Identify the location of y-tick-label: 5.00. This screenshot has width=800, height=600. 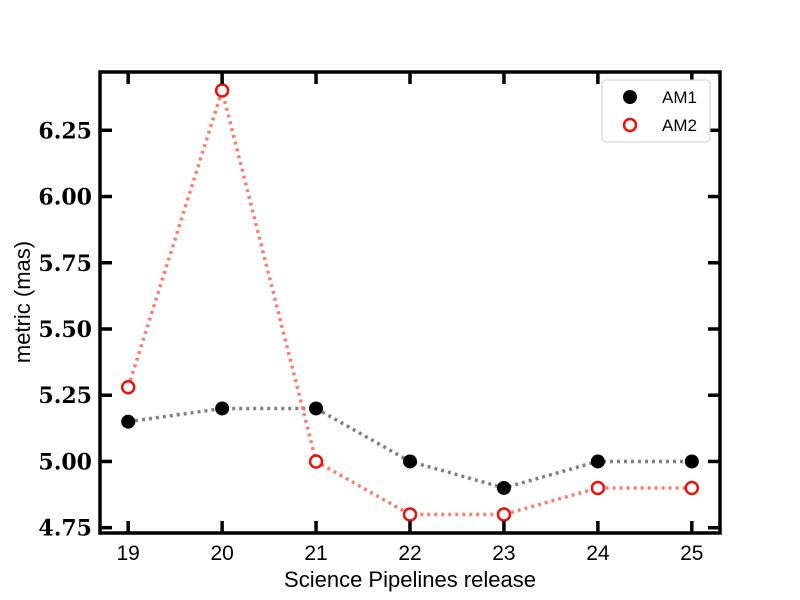
(65, 462).